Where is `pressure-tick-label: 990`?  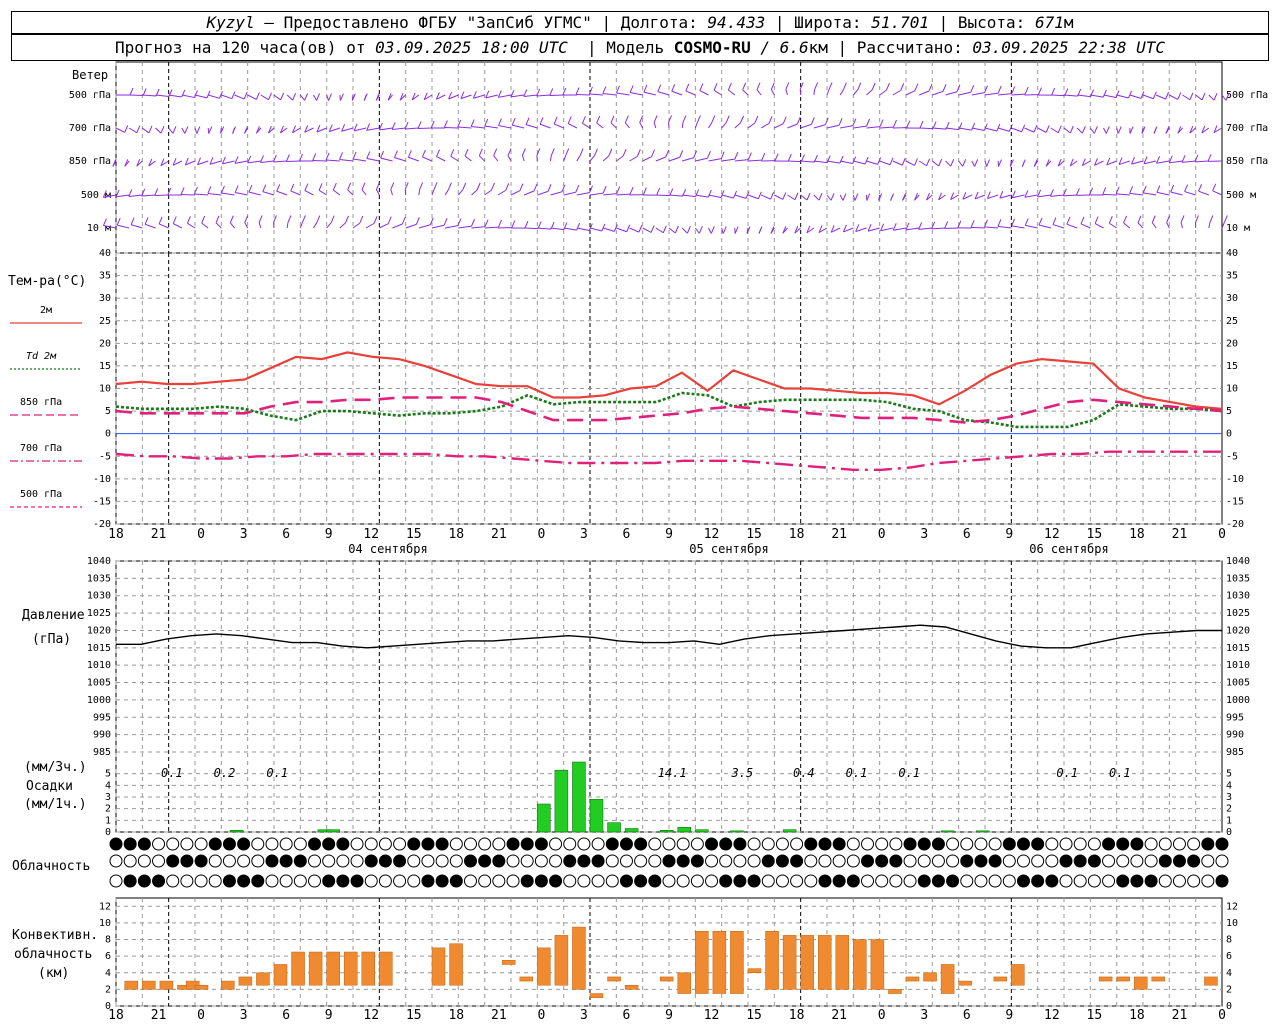 pressure-tick-label: 990 is located at coordinates (102, 735).